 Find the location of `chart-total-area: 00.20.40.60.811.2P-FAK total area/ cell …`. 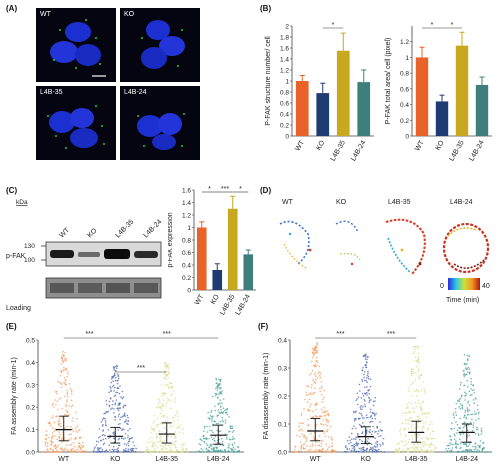

chart-total-area: 00.20.40.60.811.2P-FAK total area/ cell … is located at coordinates (438, 92).